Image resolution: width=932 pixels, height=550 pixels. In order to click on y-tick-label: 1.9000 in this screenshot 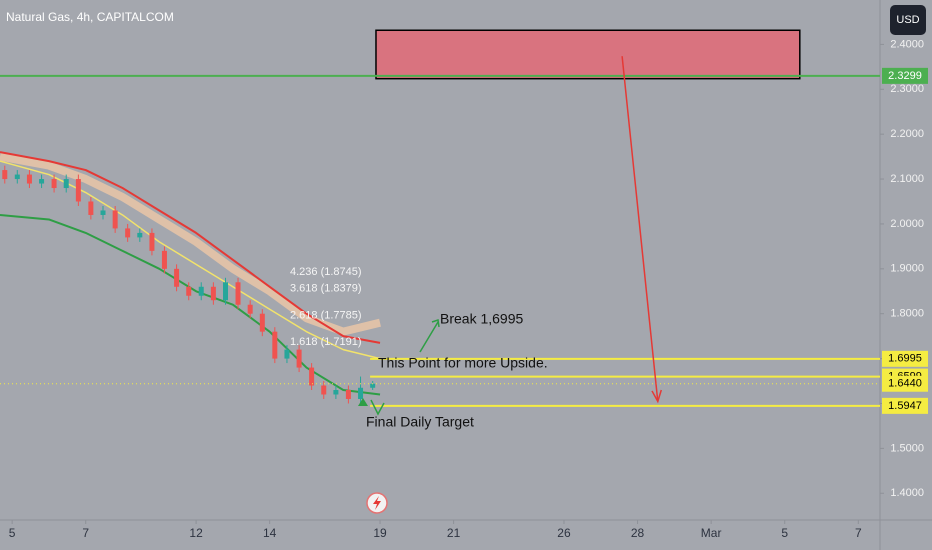, I will do `click(907, 269)`.